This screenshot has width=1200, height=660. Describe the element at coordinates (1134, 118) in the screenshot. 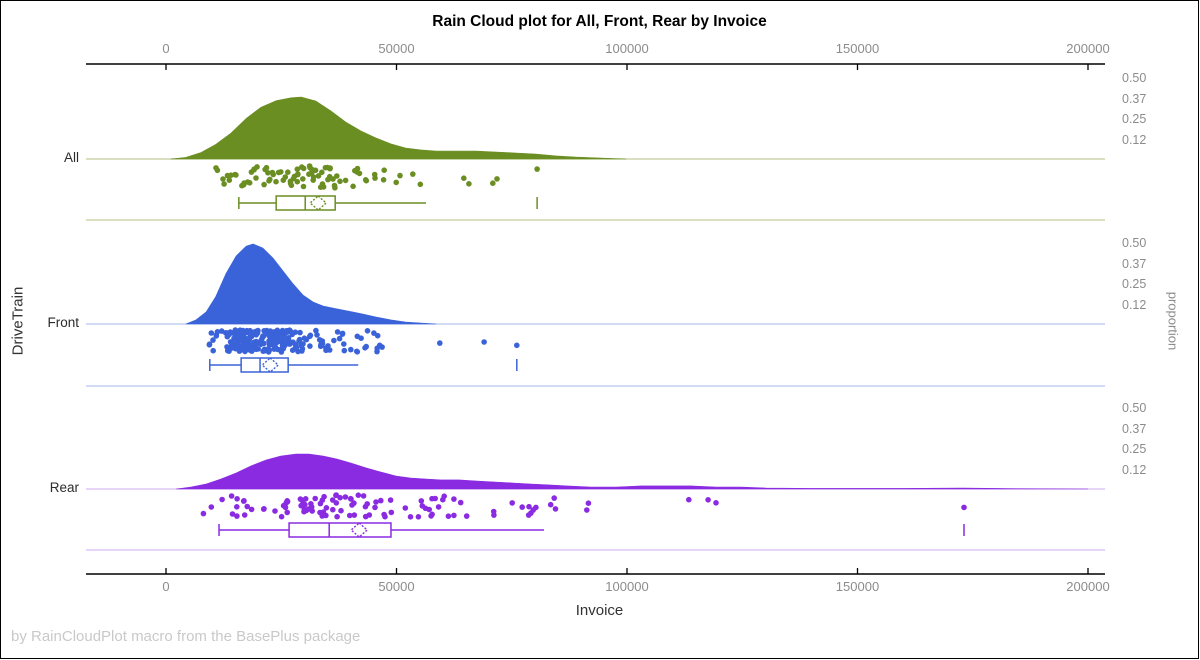

I see `proportion-tick-label: 0.25` at that location.